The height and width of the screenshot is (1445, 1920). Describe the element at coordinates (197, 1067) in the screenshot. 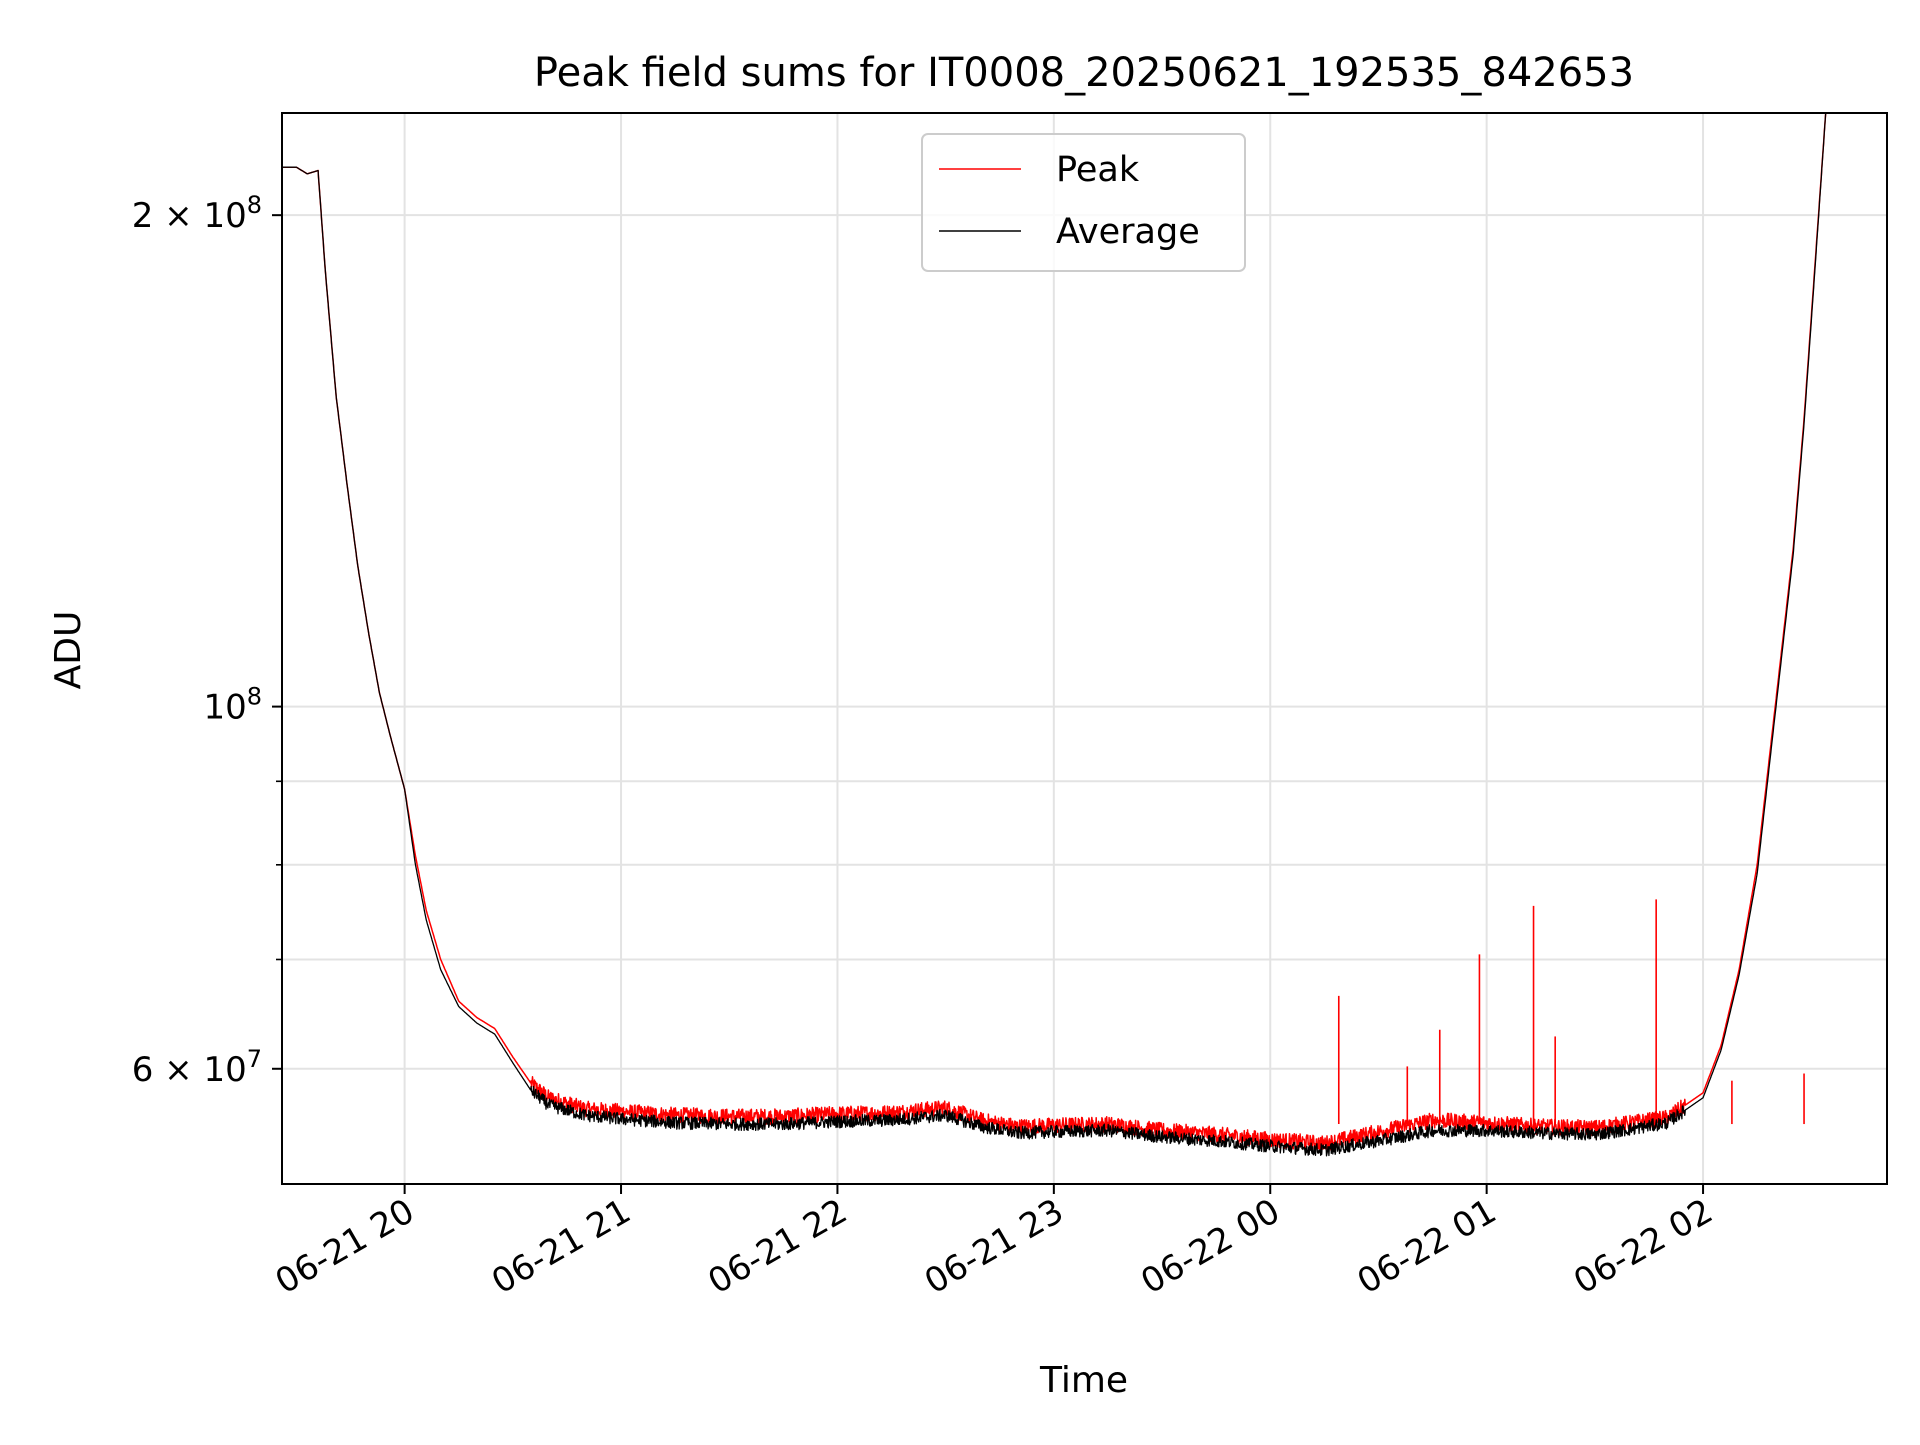

I see `y-tick-label: 6 × 107` at that location.